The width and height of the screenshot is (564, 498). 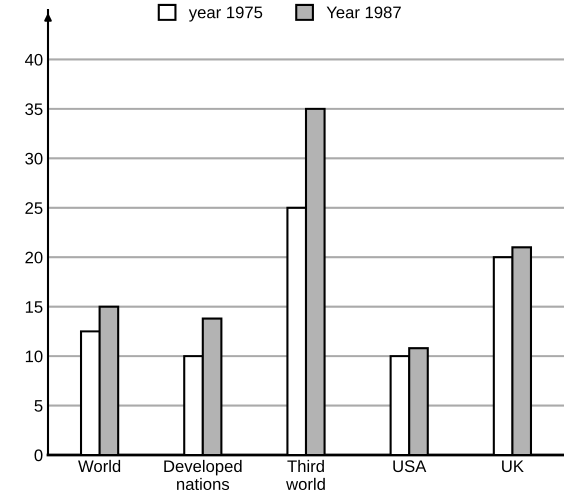 I want to click on y-tick-label: 5, so click(x=38, y=406).